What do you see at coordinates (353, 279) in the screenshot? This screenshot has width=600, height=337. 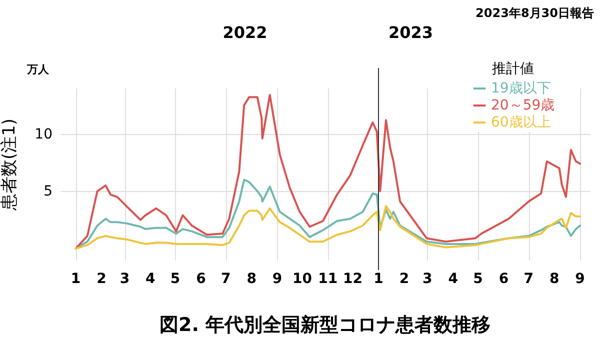 I see `x-tick-label: 12` at bounding box center [353, 279].